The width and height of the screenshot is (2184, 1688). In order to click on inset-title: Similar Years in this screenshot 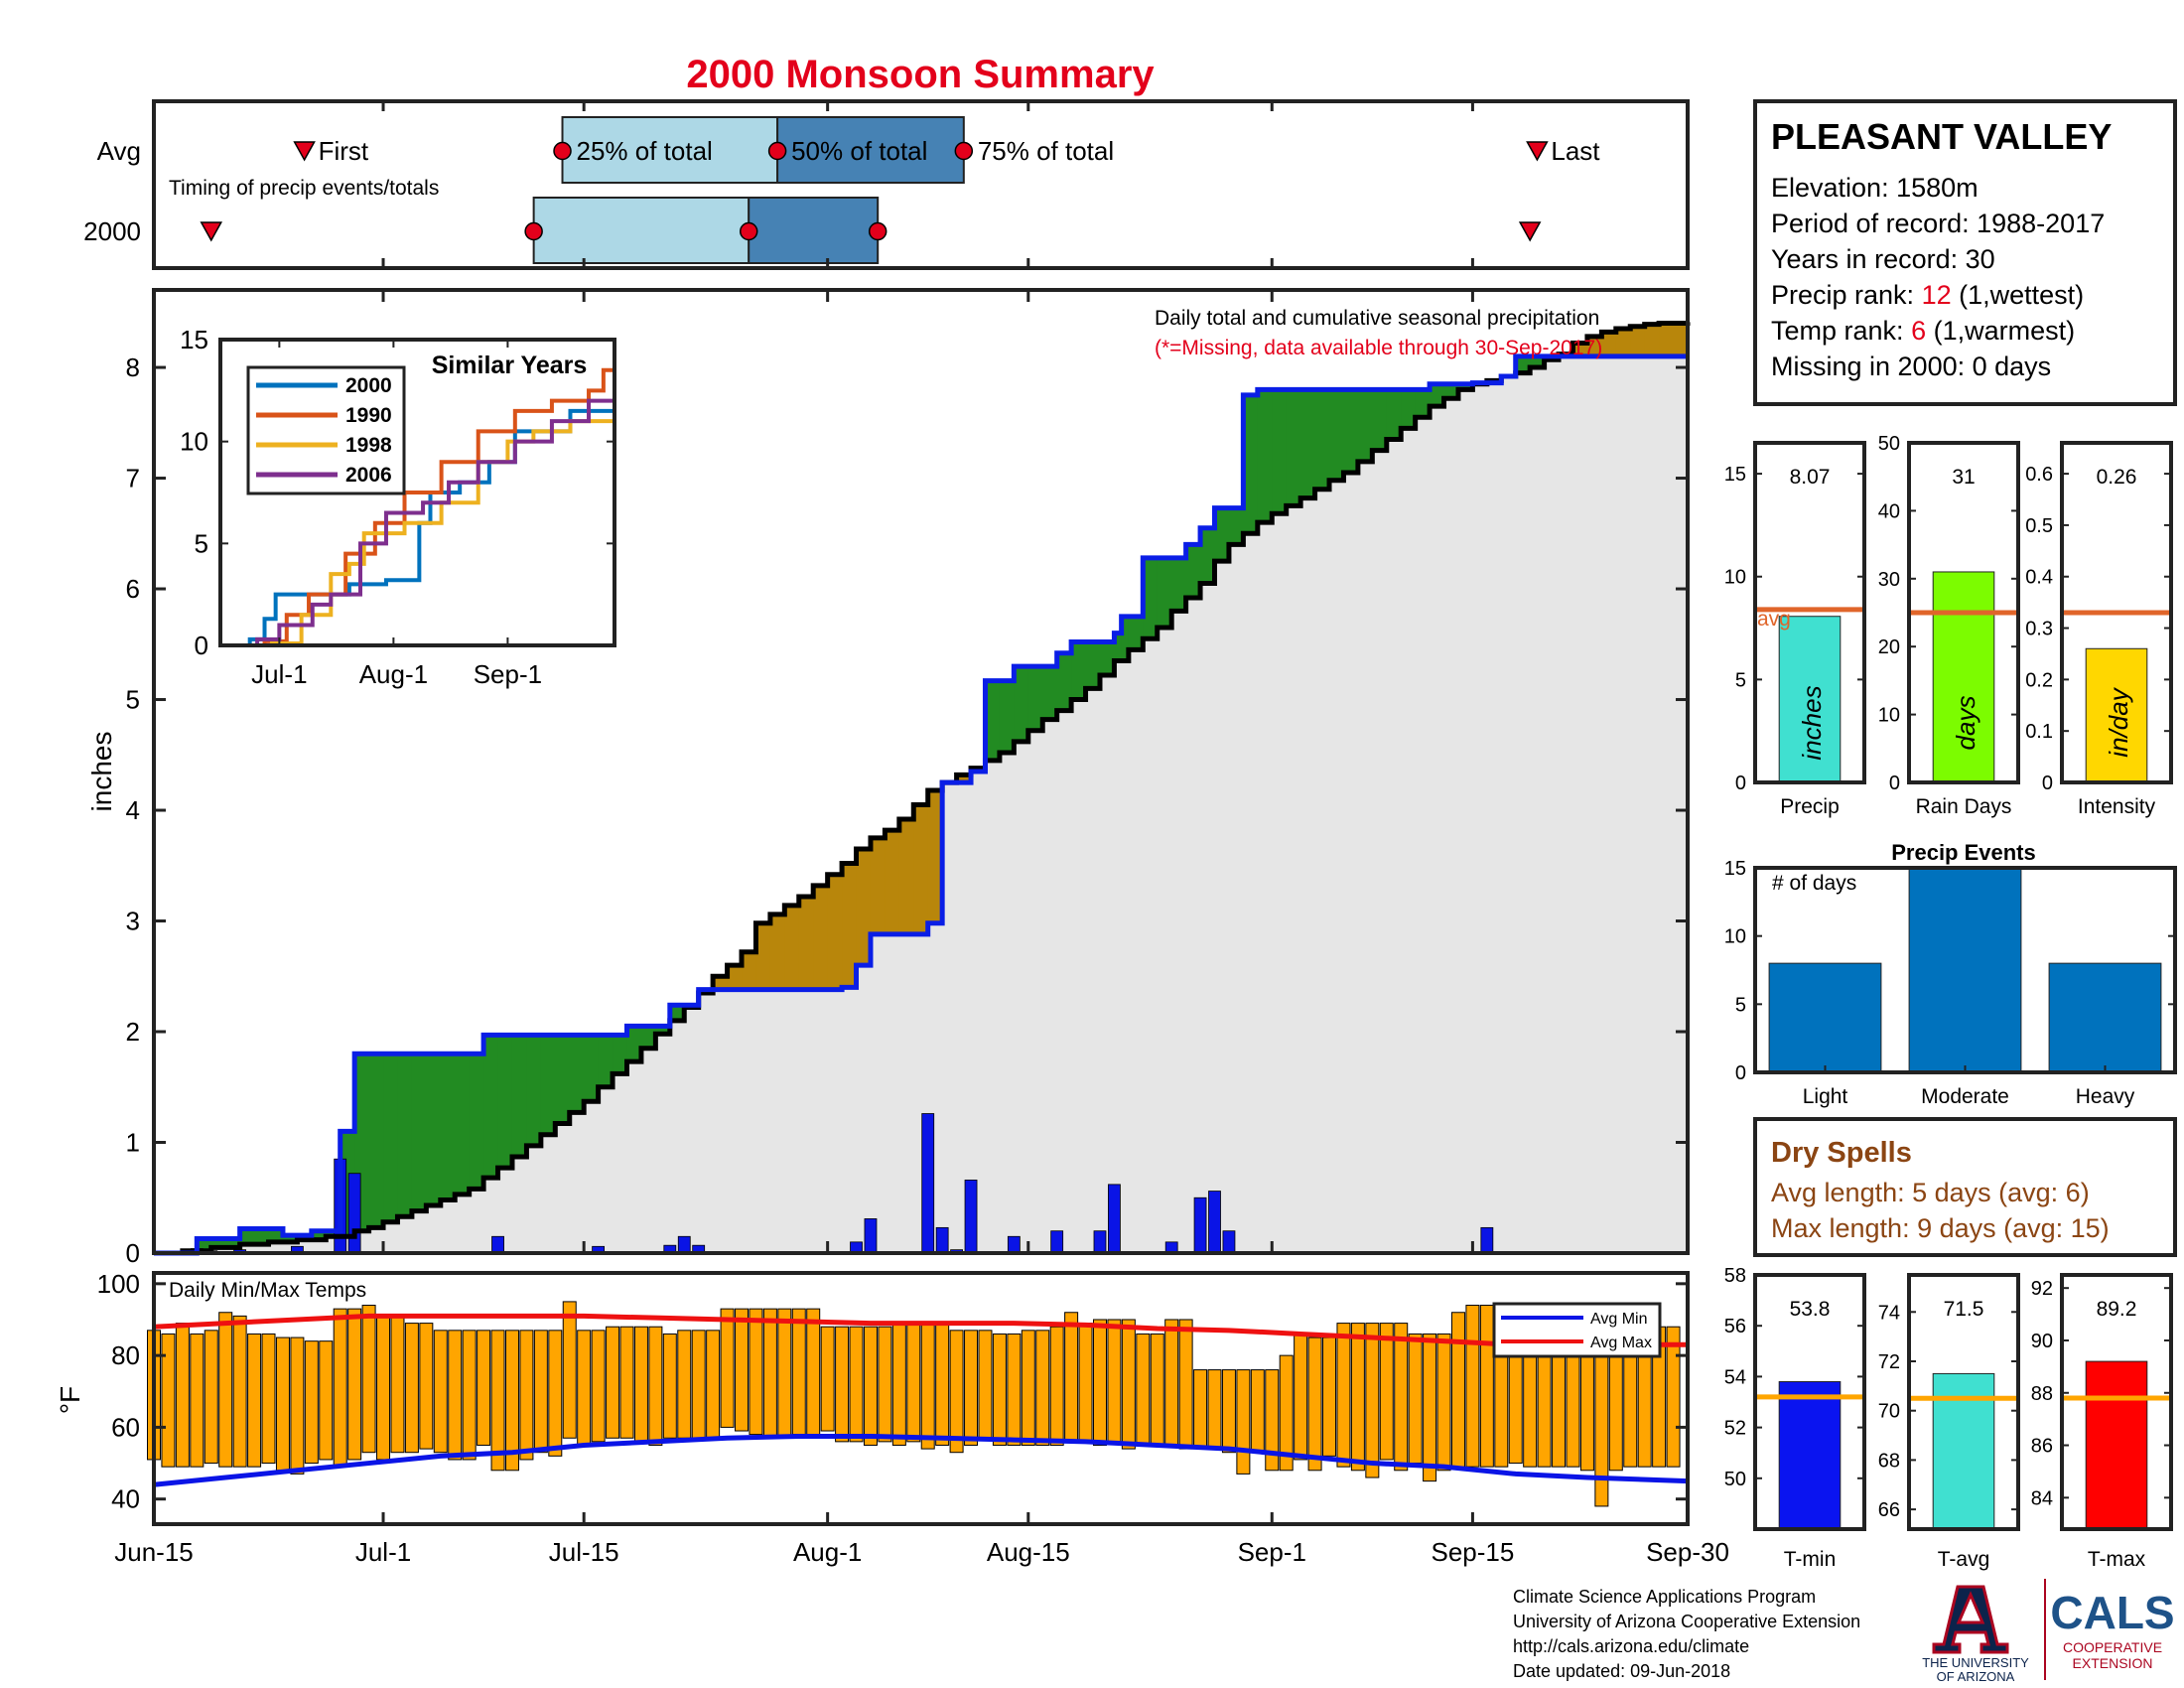, I will do `click(510, 365)`.